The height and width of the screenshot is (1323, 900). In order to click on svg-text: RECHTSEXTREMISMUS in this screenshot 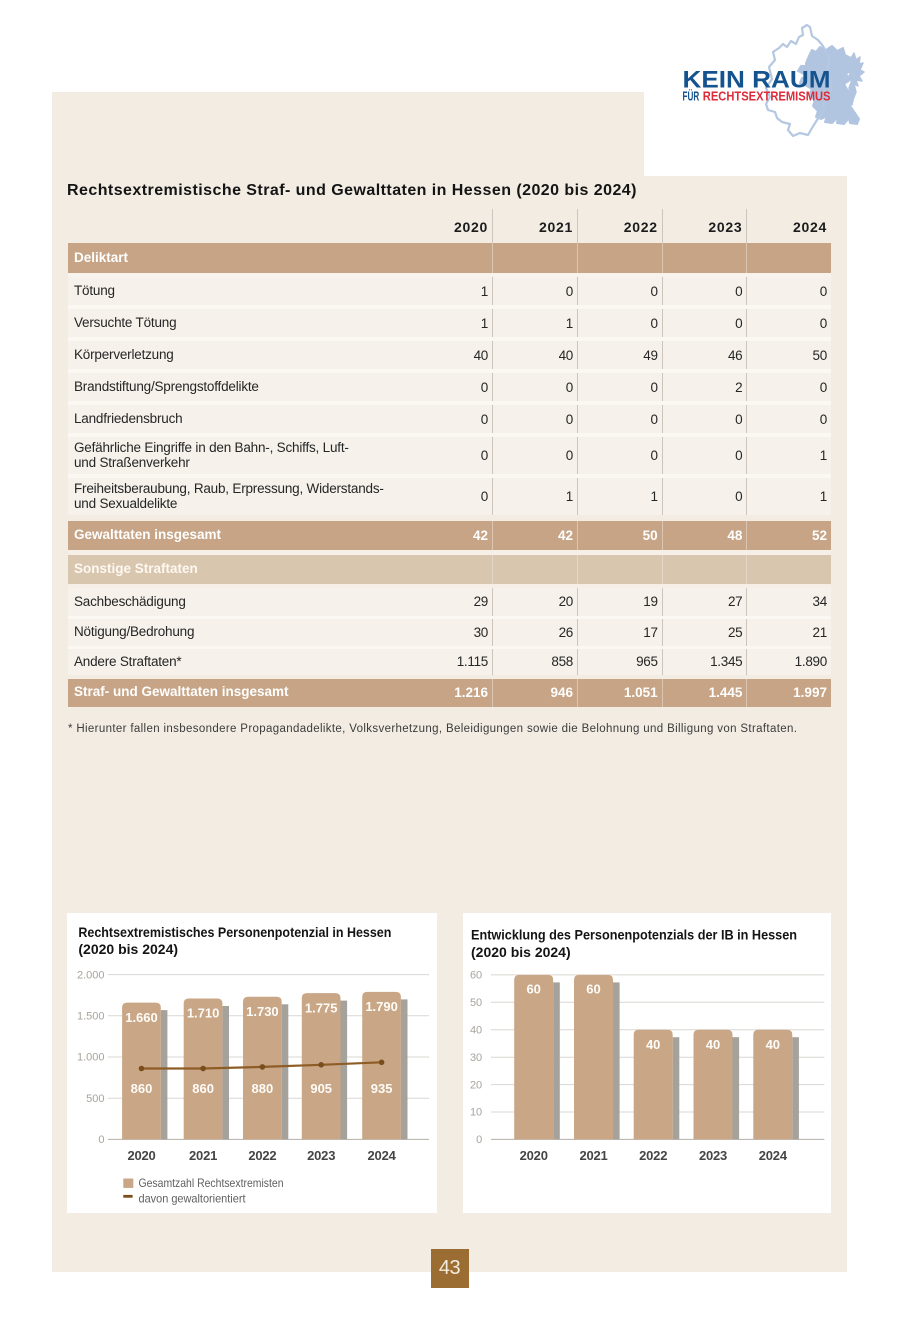, I will do `click(767, 95)`.